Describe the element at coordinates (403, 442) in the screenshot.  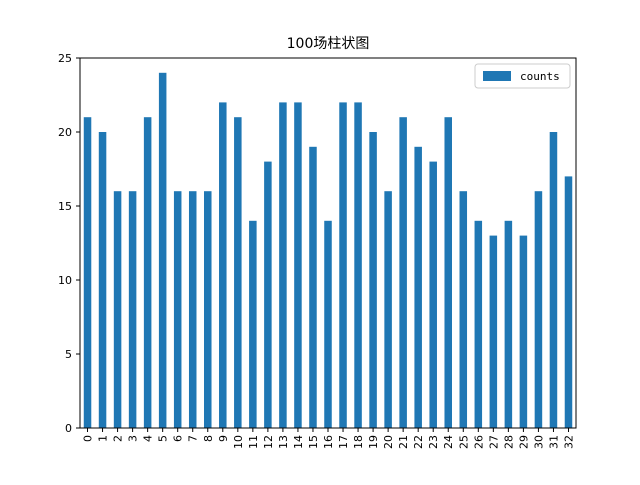
I see `x-tick-label: 21` at that location.